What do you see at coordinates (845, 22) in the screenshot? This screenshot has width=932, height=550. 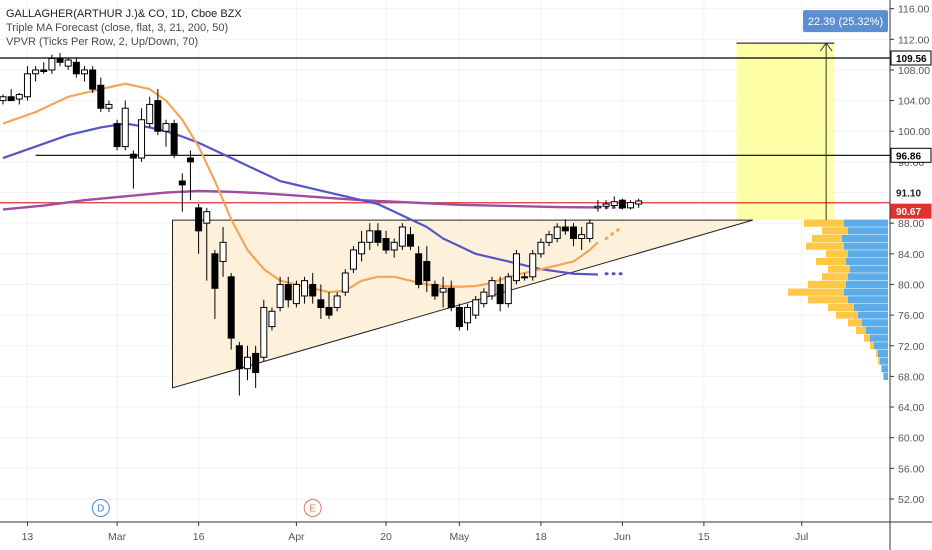 I see `gain-label: 22.39 (25.32%)` at bounding box center [845, 22].